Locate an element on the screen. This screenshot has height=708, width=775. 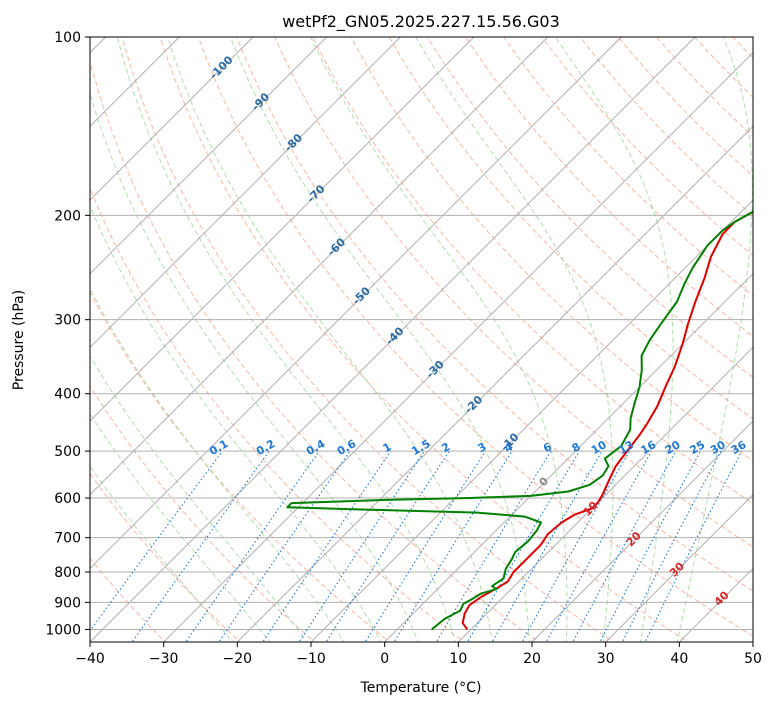
chart-title: wetPf2_GN05.2025.227.15.56.G03 is located at coordinates (421, 22).